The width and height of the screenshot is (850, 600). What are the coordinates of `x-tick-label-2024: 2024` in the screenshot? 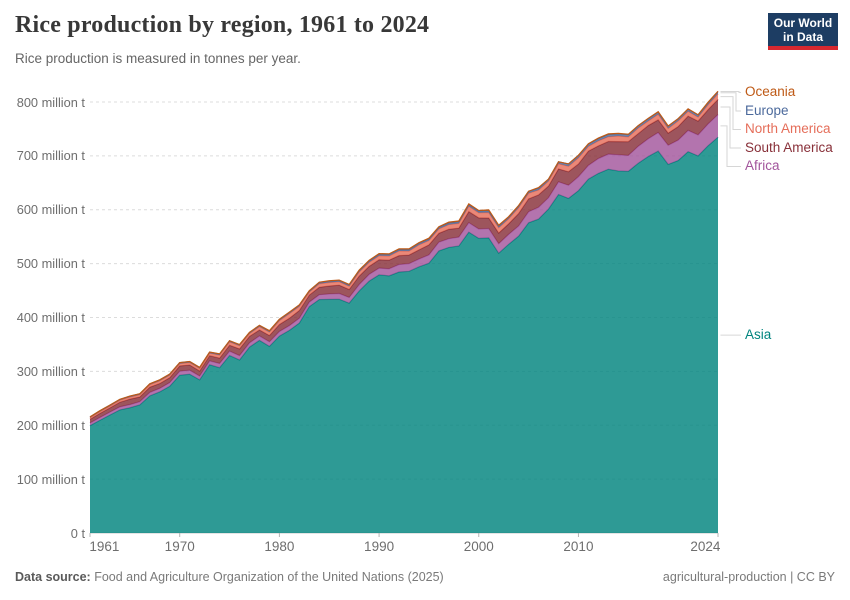 It's located at (705, 546).